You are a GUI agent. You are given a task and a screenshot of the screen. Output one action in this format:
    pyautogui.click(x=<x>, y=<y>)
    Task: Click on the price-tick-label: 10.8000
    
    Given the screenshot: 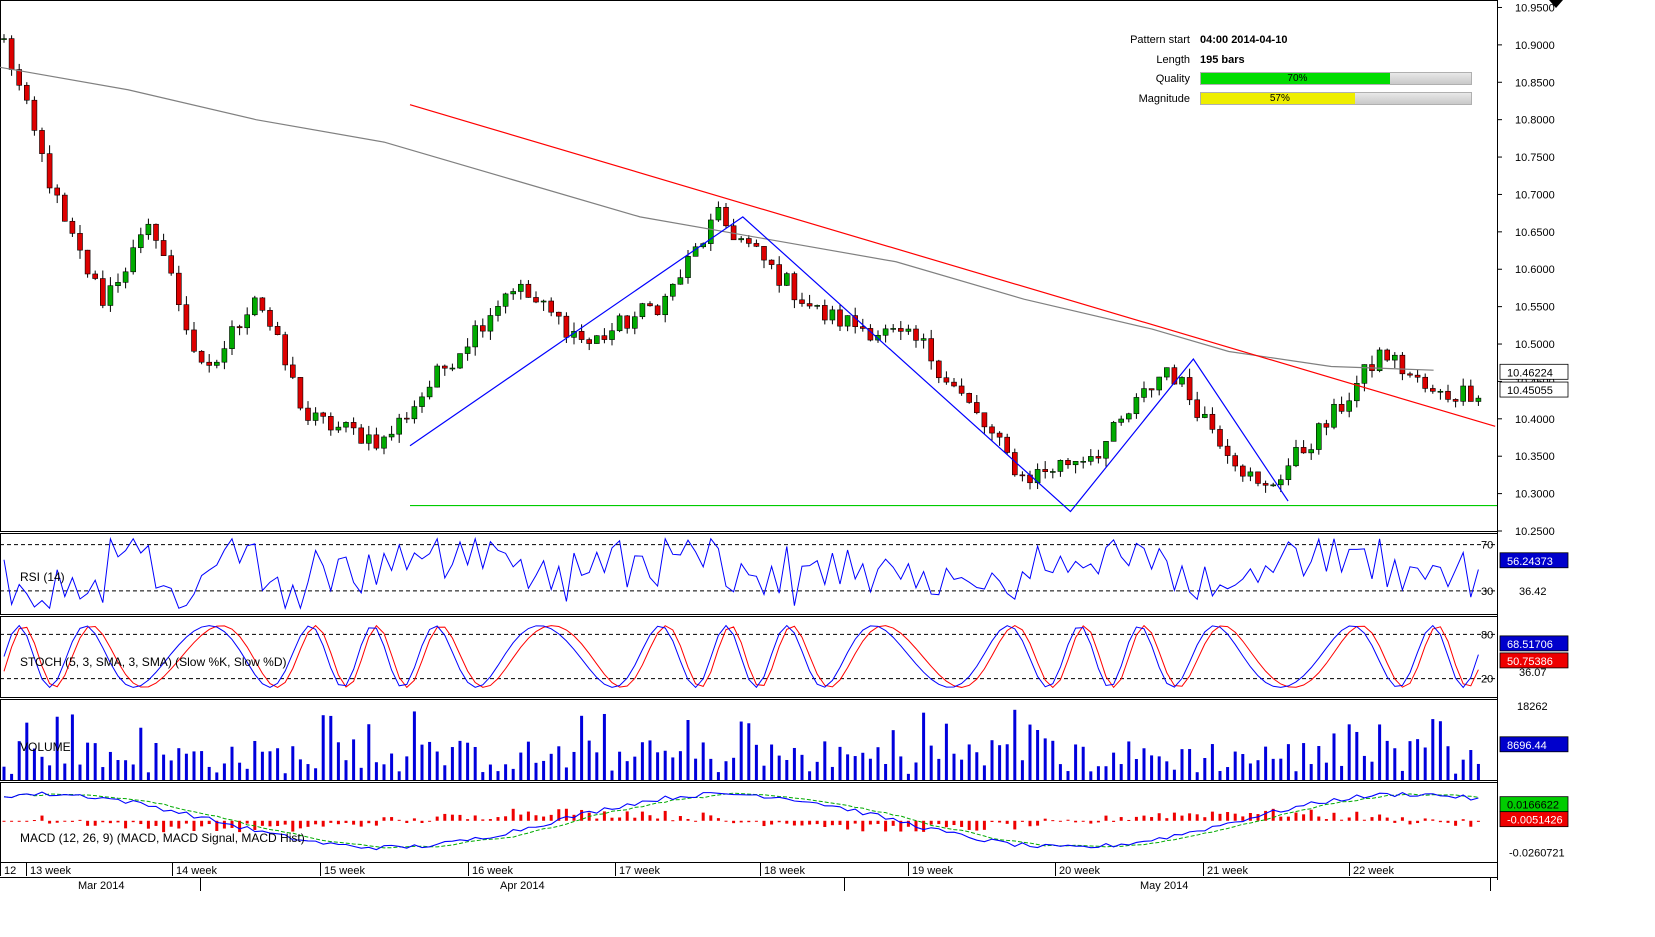 What is the action you would take?
    pyautogui.click(x=1535, y=121)
    